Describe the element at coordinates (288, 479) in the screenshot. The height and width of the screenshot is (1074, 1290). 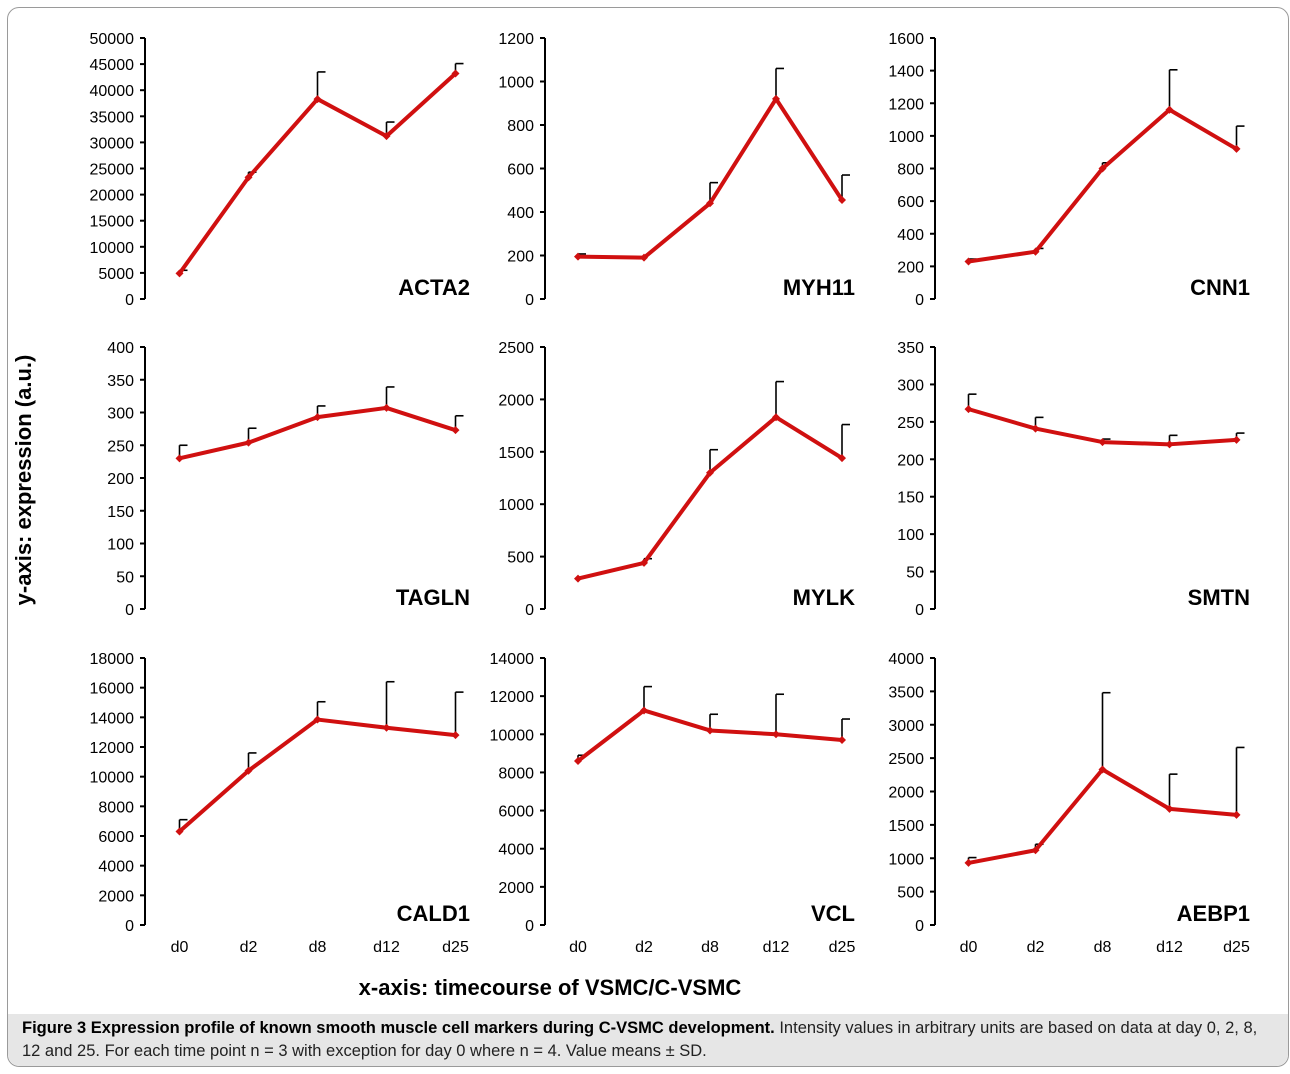
I see `panel-tagln: 0 50 100 150 200 250 300 350 400 TAGLN` at that location.